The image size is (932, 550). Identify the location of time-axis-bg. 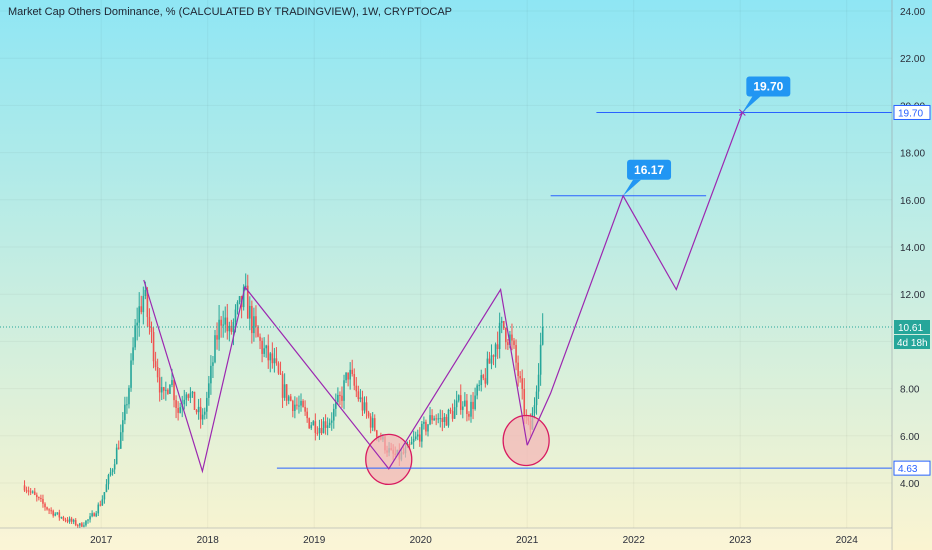
(446, 539).